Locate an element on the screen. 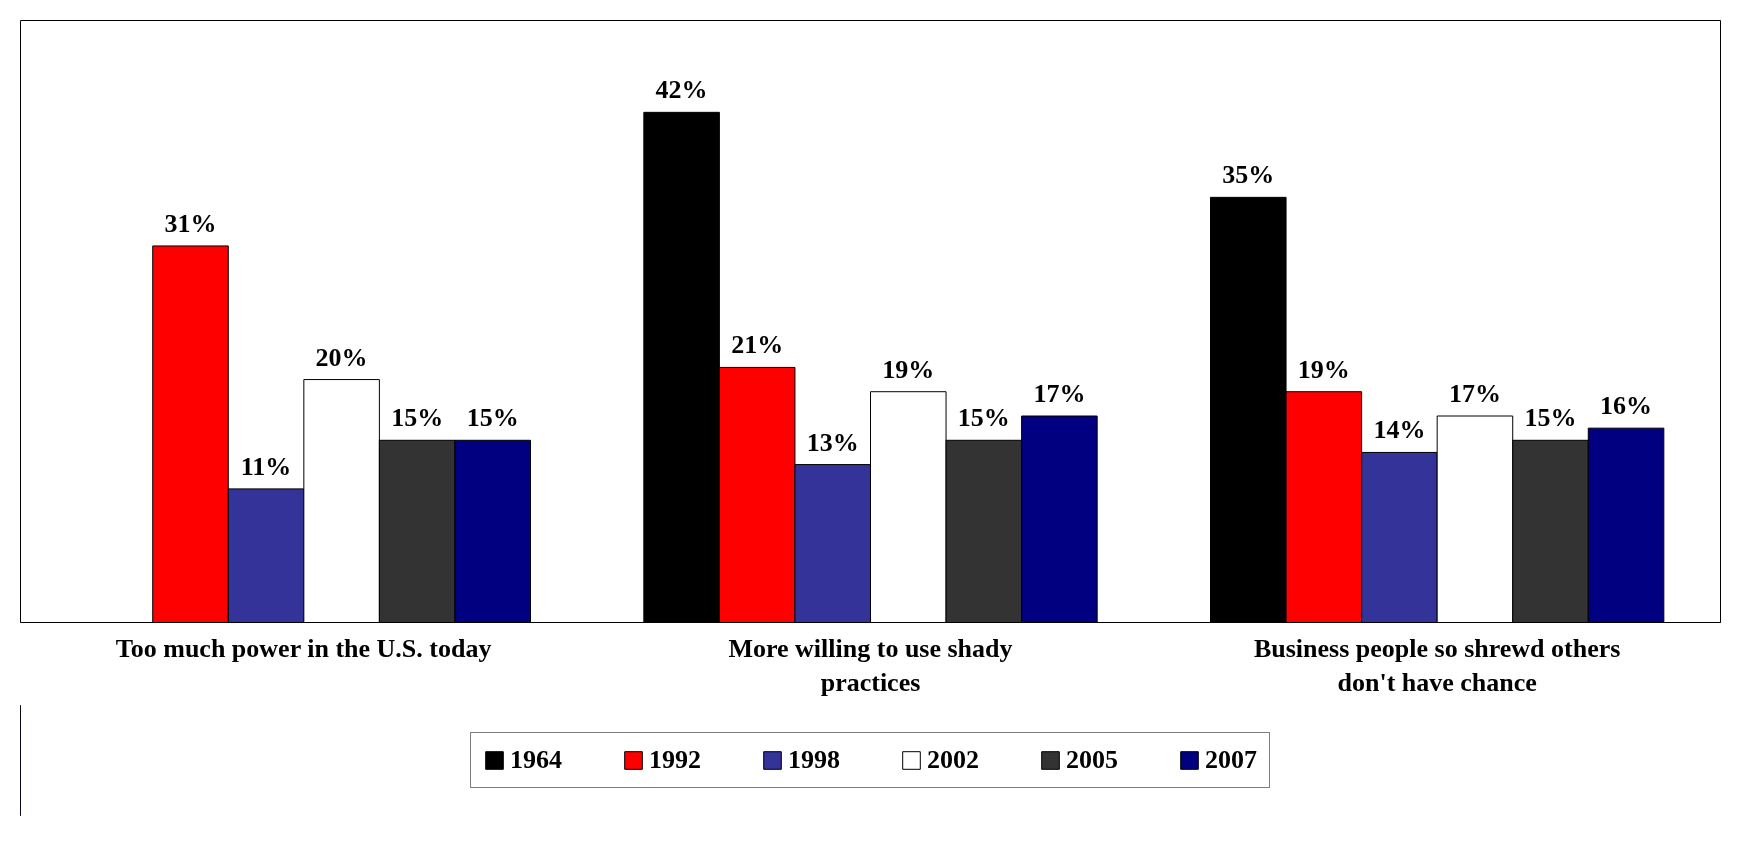 This screenshot has width=1749, height=860. legend-label: 2007 is located at coordinates (1231, 760).